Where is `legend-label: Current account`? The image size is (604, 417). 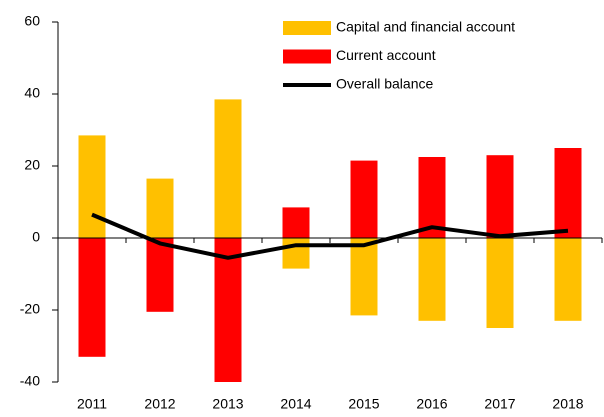 legend-label: Current account is located at coordinates (386, 55).